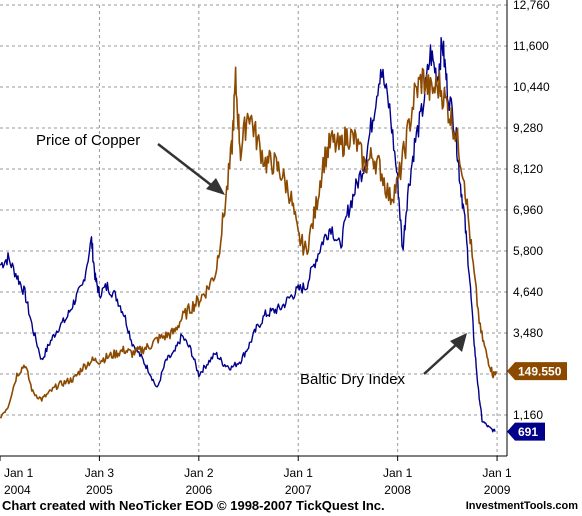 The image size is (582, 516). I want to click on bdi-value-label: 691, so click(528, 432).